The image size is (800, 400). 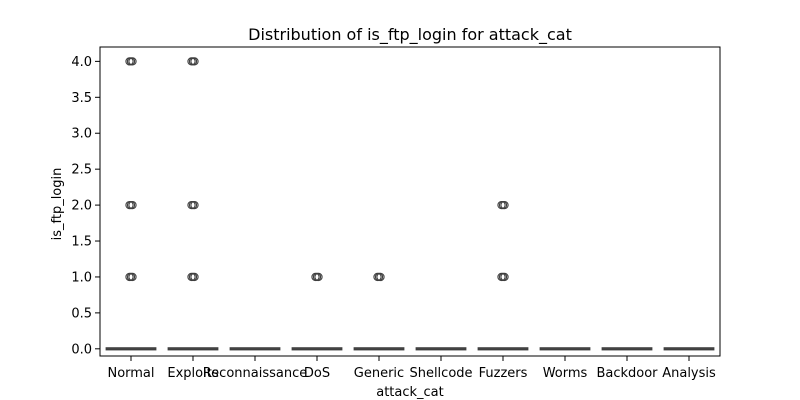 What do you see at coordinates (627, 349) in the screenshot?
I see `box-backdoor` at bounding box center [627, 349].